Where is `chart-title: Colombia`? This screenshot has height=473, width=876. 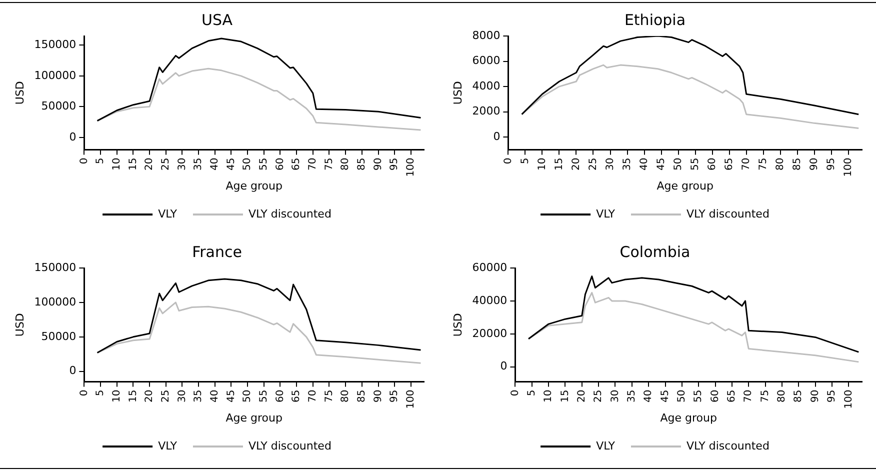 chart-title: Colombia is located at coordinates (655, 251).